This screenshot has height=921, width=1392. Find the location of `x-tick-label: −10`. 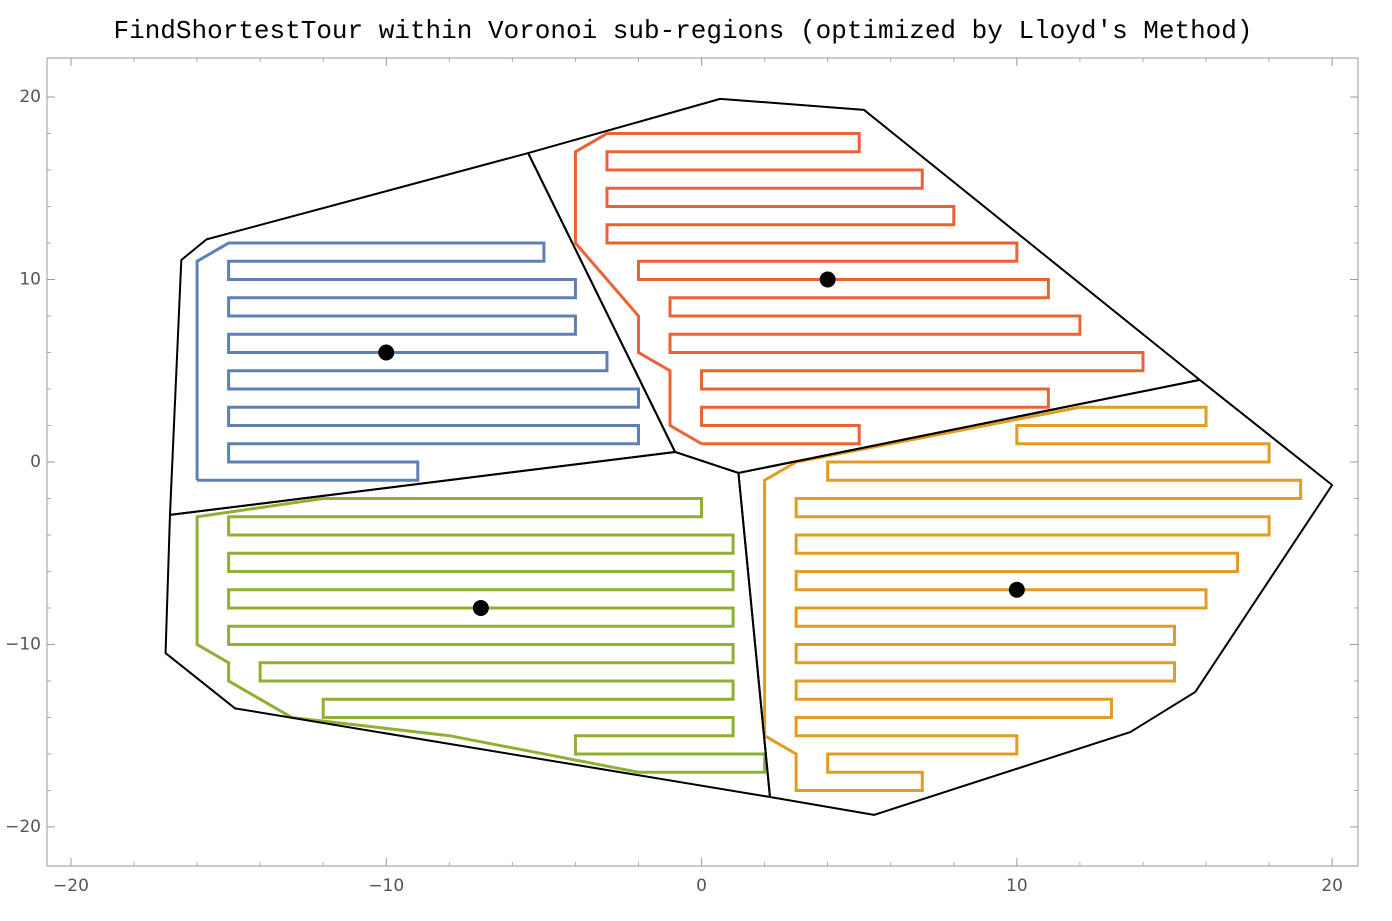

x-tick-label: −10 is located at coordinates (386, 886).